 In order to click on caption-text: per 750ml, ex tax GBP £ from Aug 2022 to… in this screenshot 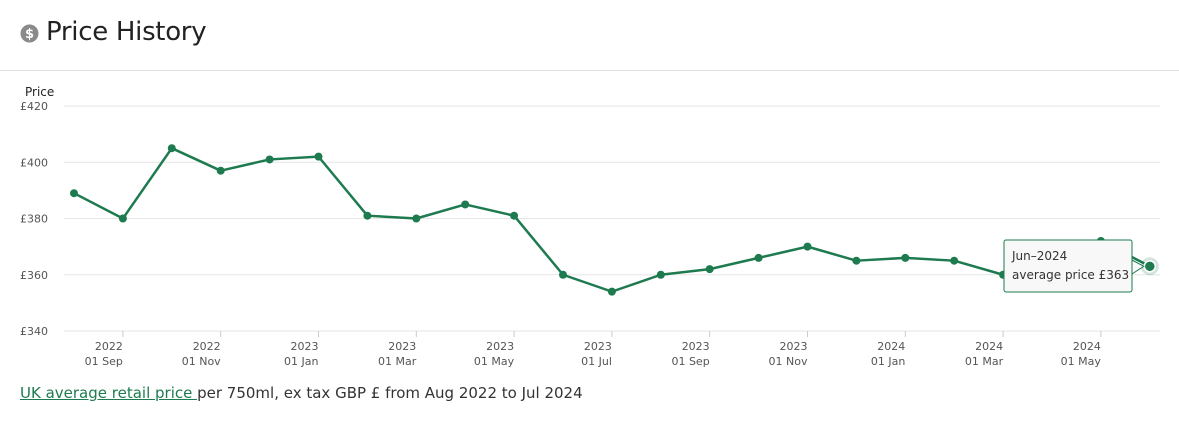, I will do `click(390, 393)`.